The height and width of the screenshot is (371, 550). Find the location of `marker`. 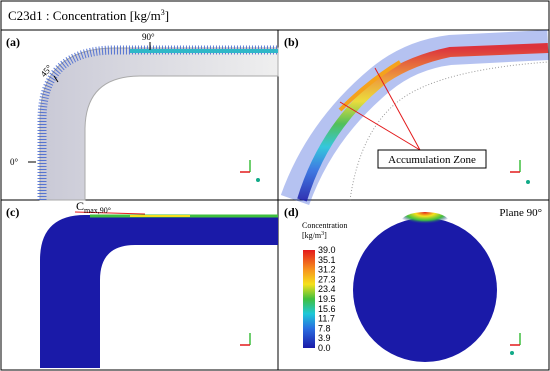

marker is located at coordinates (56, 79).